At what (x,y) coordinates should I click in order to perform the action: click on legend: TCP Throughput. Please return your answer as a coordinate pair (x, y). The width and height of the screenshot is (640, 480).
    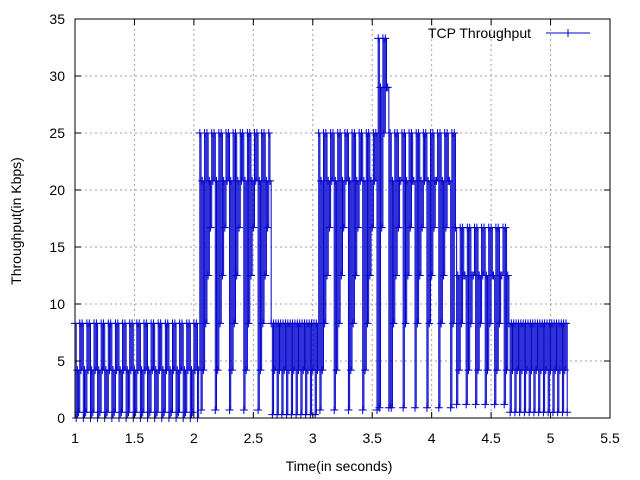
    Looking at the image, I should click on (509, 33).